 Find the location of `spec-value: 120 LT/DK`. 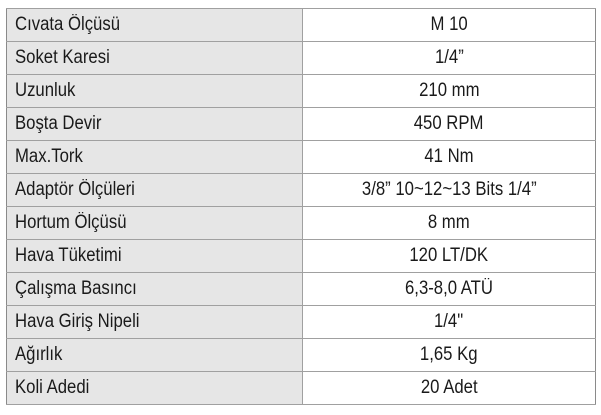

spec-value: 120 LT/DK is located at coordinates (449, 256).